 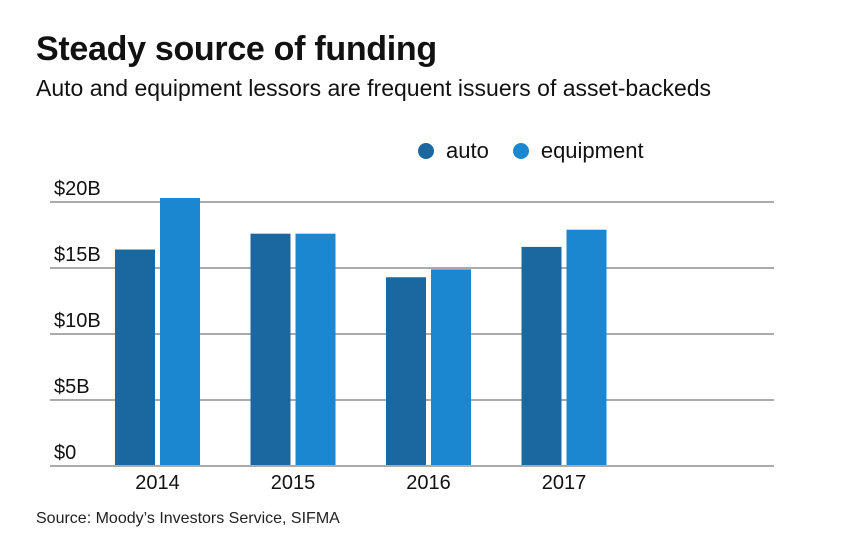 I want to click on legend-swatch-equipment, so click(x=520, y=151).